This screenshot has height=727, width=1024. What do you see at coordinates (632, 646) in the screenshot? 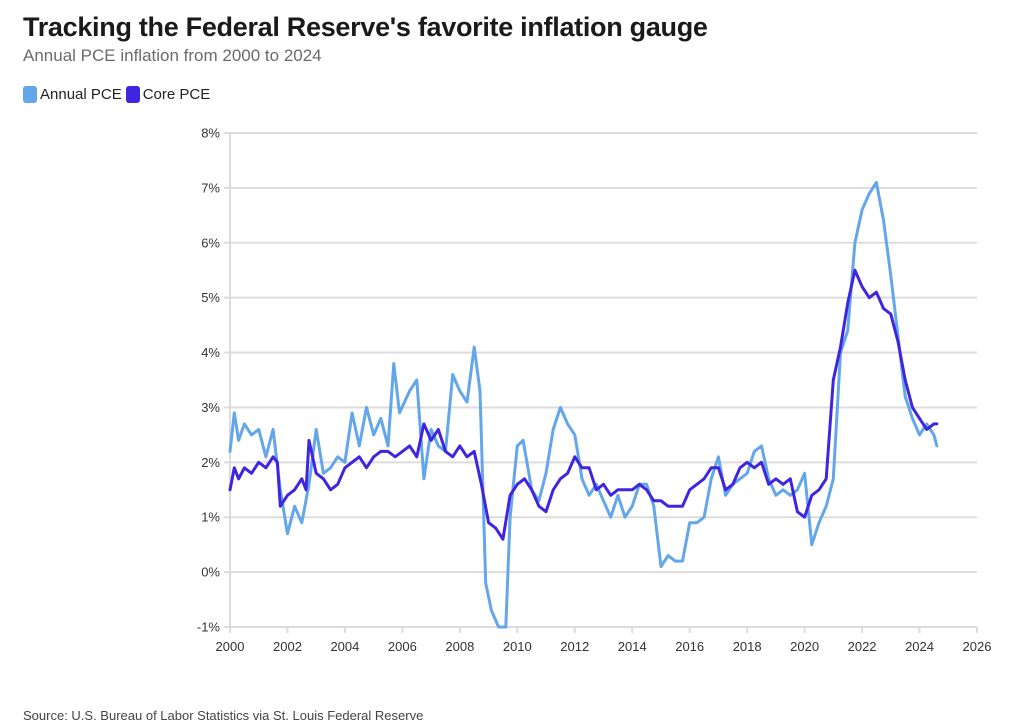
I see `x-tick-label: 2014` at bounding box center [632, 646].